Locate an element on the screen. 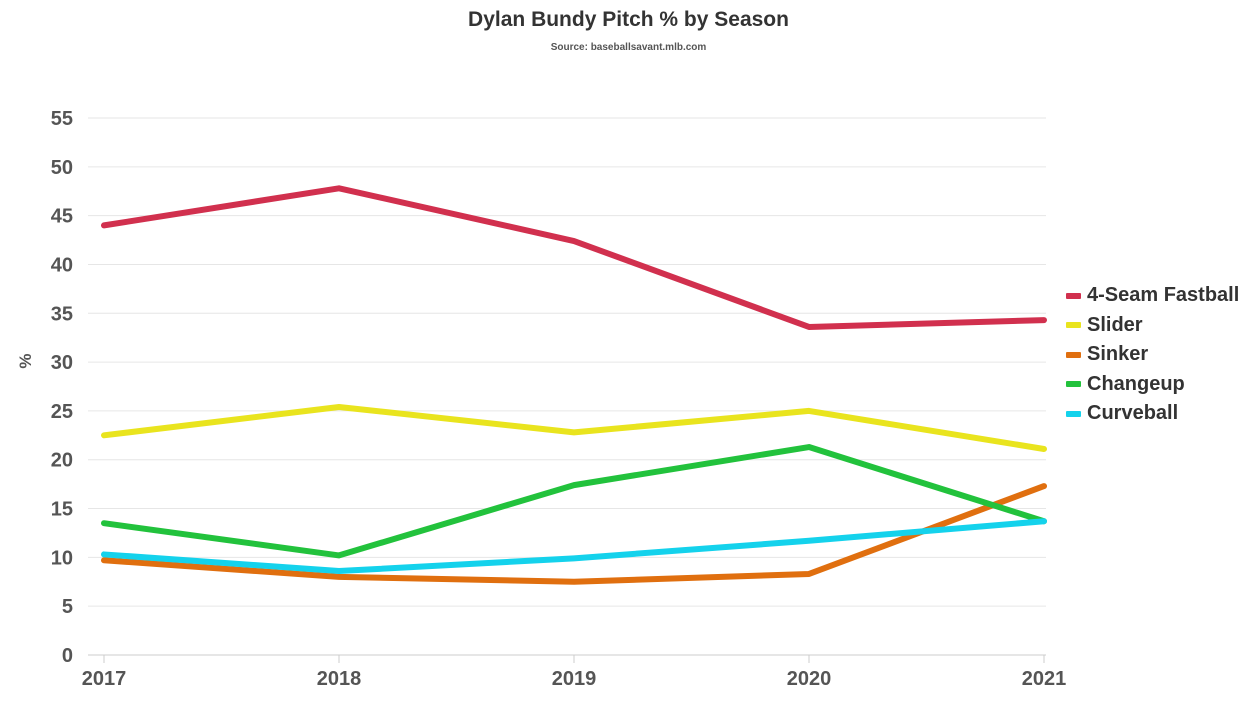 The image size is (1257, 707). legend-item: Changeup is located at coordinates (1152, 385).